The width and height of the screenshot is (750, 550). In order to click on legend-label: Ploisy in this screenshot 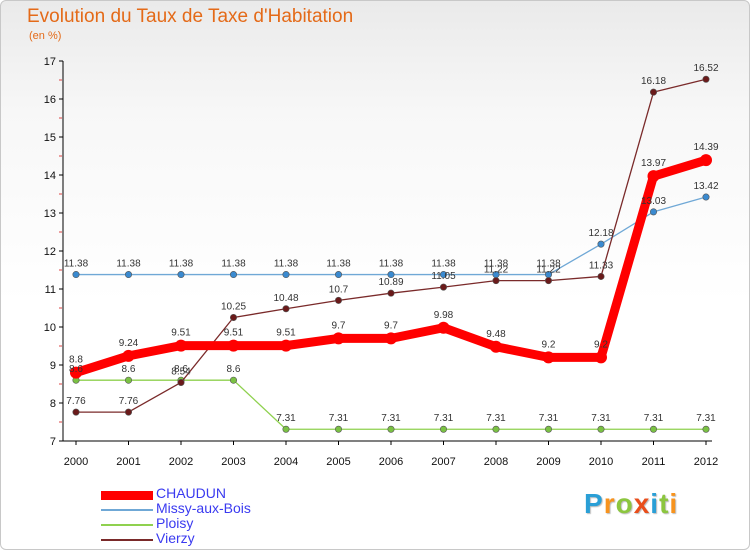, I will do `click(175, 523)`.